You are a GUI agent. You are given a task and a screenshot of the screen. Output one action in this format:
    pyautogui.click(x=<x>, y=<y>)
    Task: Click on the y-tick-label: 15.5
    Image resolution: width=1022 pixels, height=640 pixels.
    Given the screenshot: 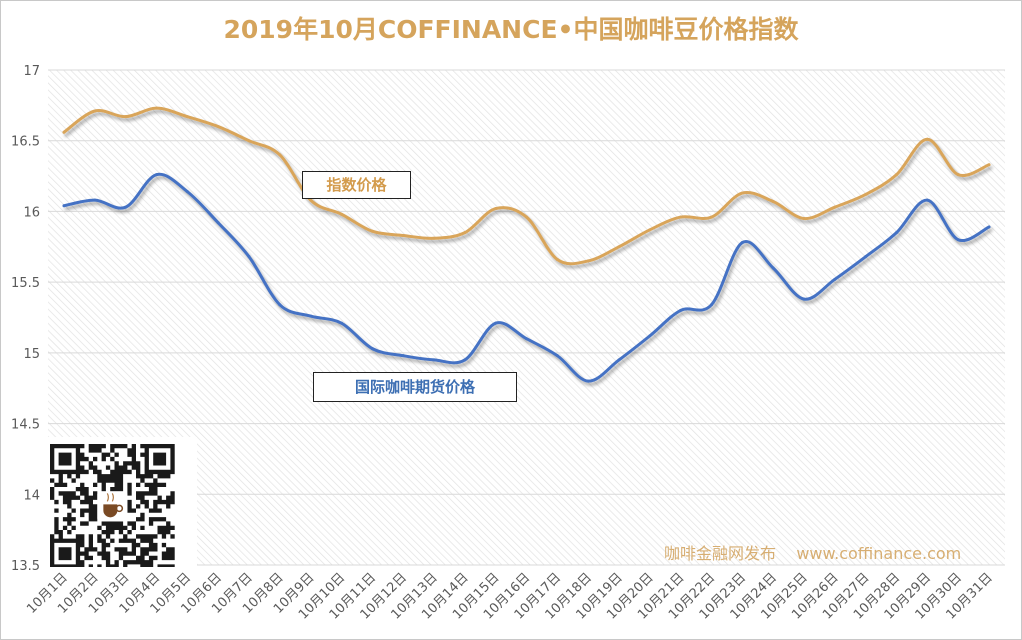 What is the action you would take?
    pyautogui.click(x=25, y=283)
    